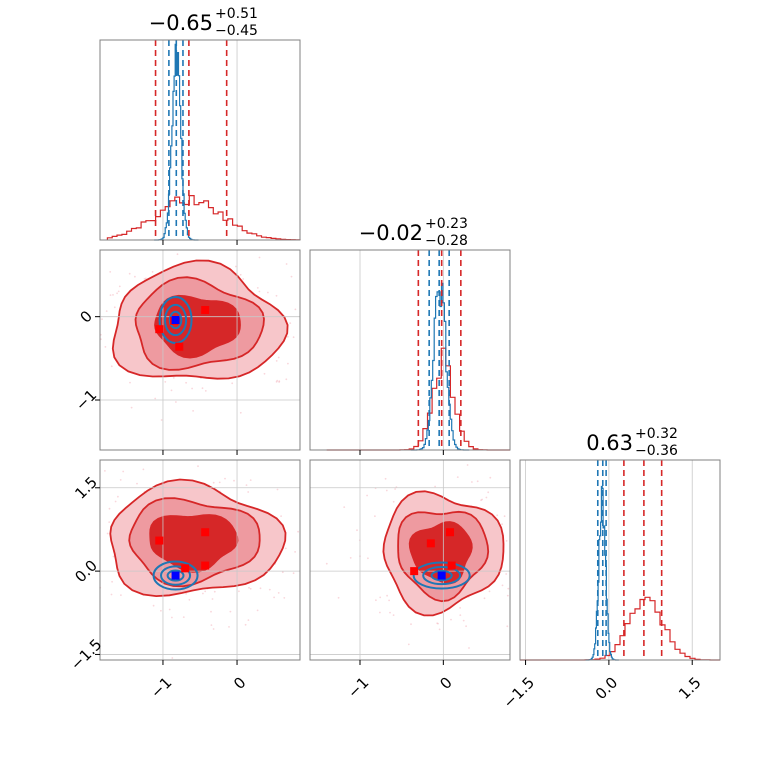  What do you see at coordinates (85, 316) in the screenshot?
I see `y-tick-label: 0` at bounding box center [85, 316].